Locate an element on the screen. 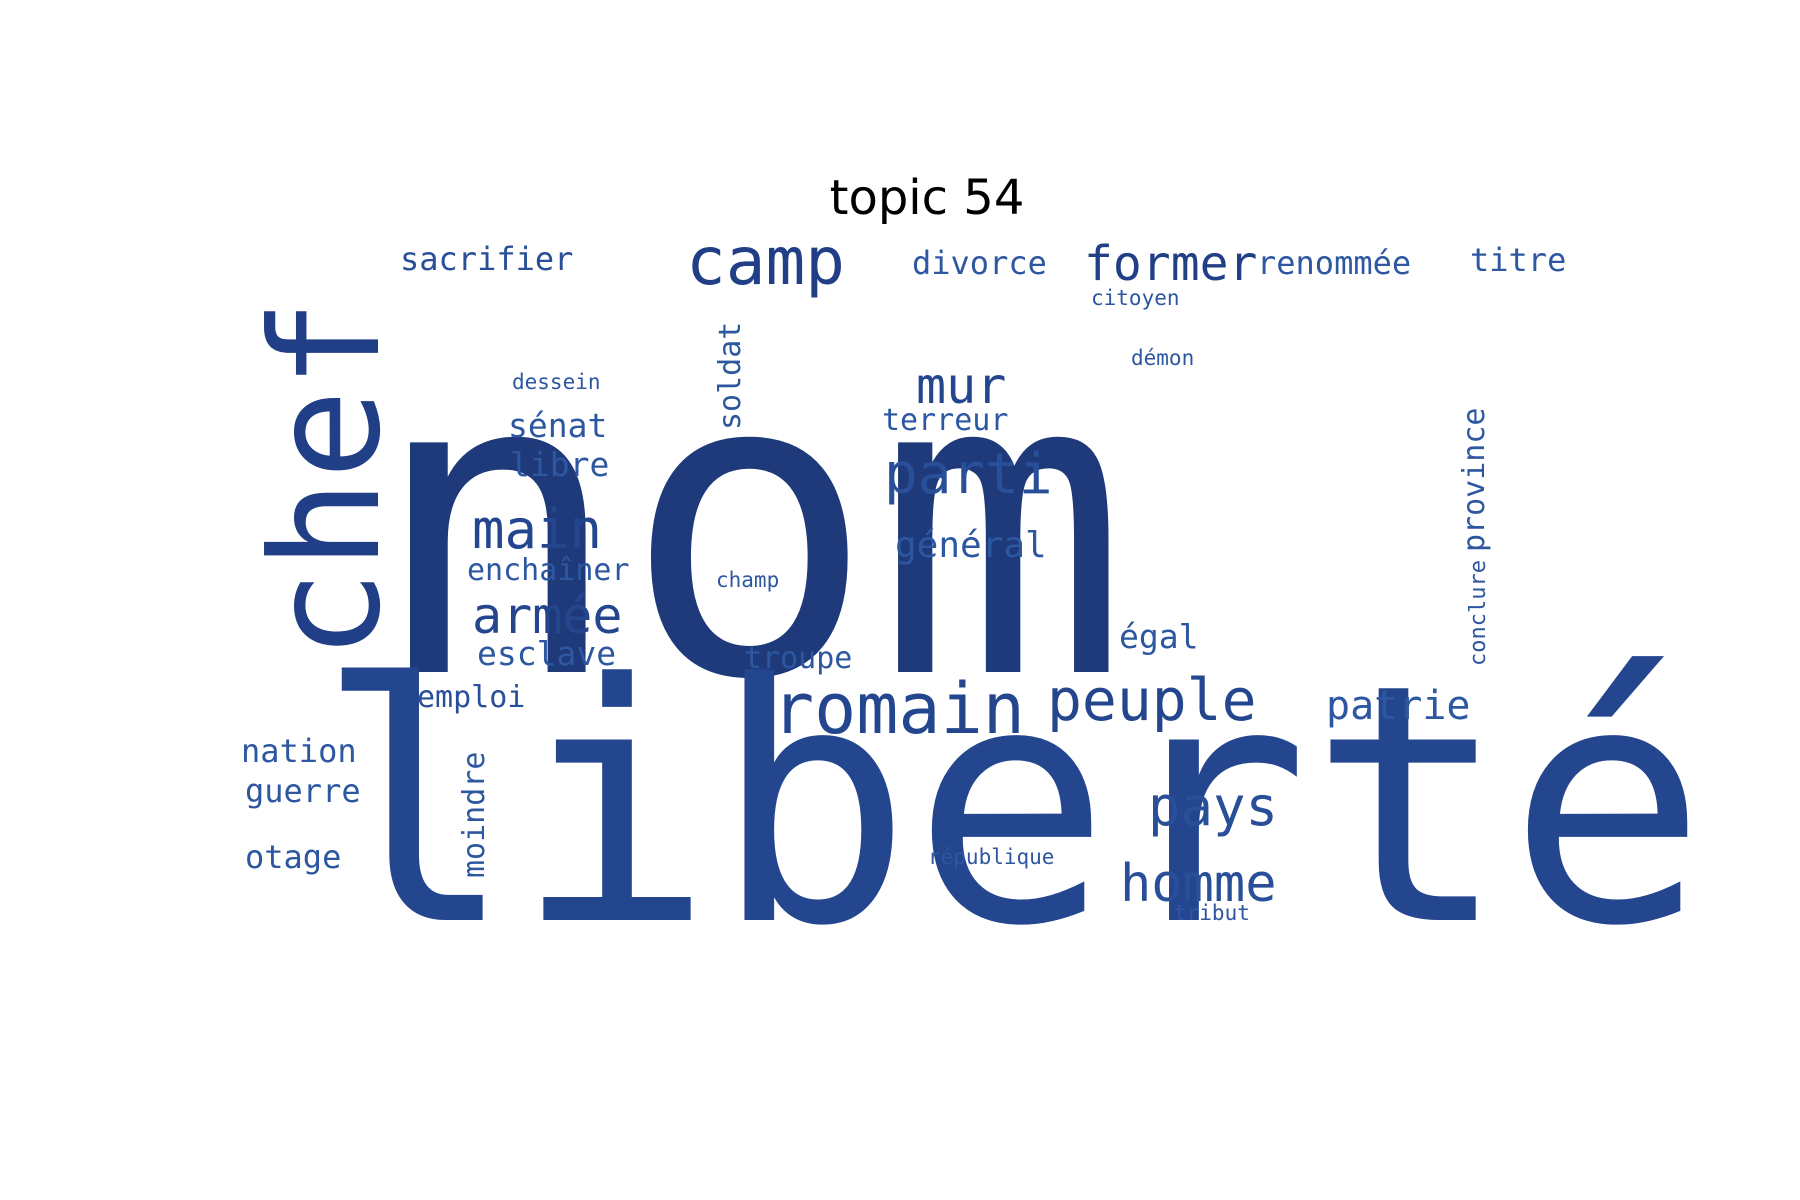  word-dessein: dessein is located at coordinates (556, 382).